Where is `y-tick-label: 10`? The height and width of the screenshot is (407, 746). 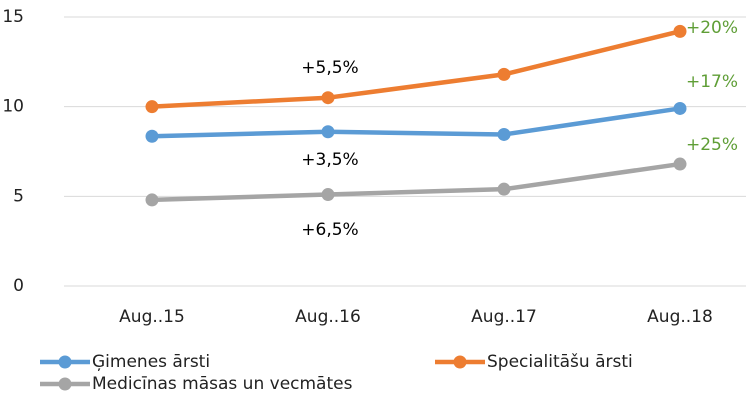 y-tick-label: 10 is located at coordinates (13, 107).